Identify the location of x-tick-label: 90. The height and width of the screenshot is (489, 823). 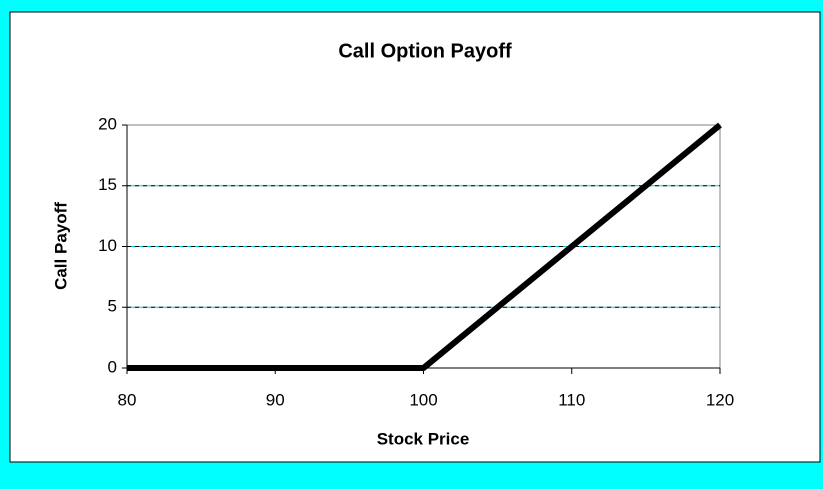
(275, 399).